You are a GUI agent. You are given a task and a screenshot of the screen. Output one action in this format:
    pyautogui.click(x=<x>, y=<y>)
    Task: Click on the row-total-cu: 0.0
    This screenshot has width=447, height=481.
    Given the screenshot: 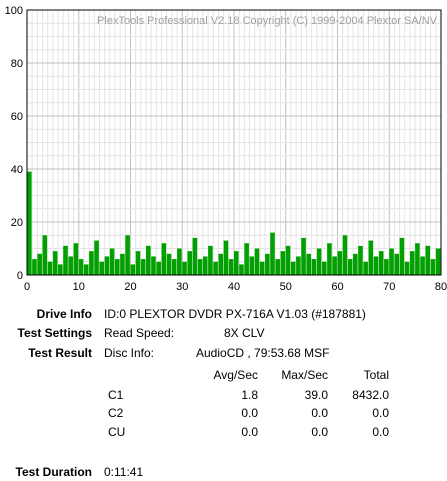 What is the action you would take?
    pyautogui.click(x=380, y=432)
    